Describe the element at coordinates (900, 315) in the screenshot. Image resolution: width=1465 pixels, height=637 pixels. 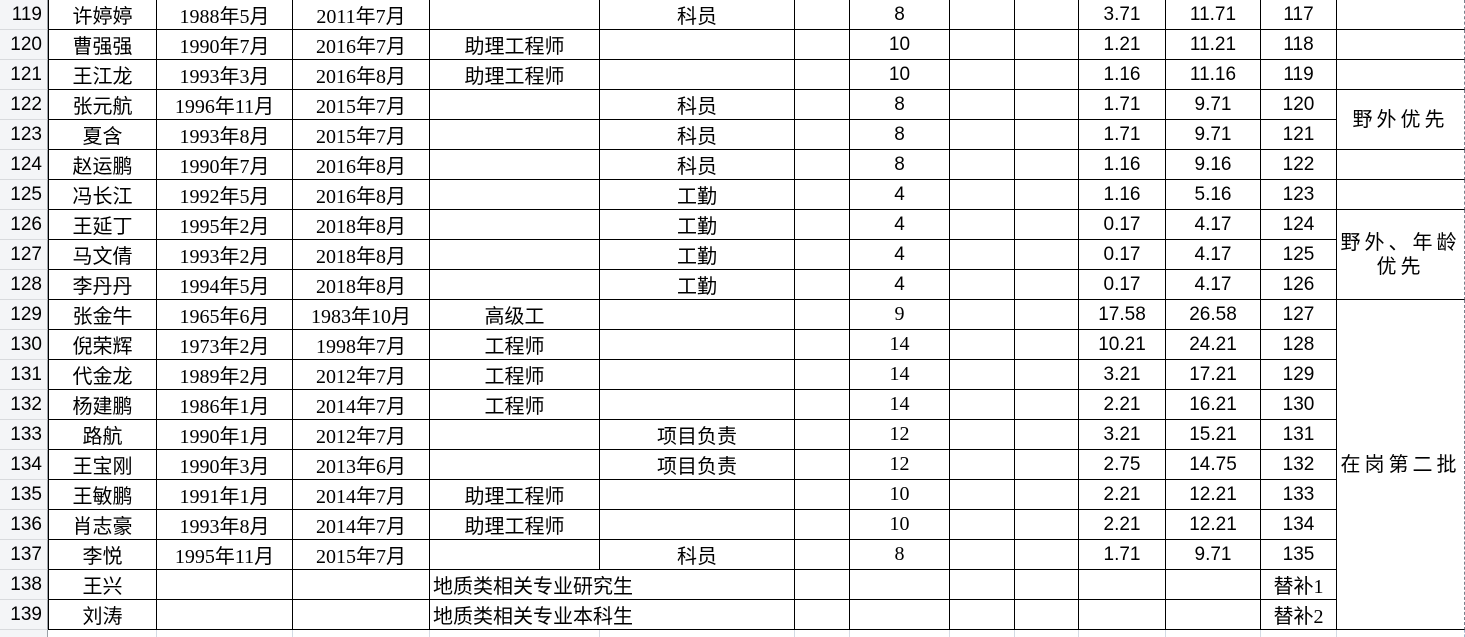
I see `cell-years: 9` at that location.